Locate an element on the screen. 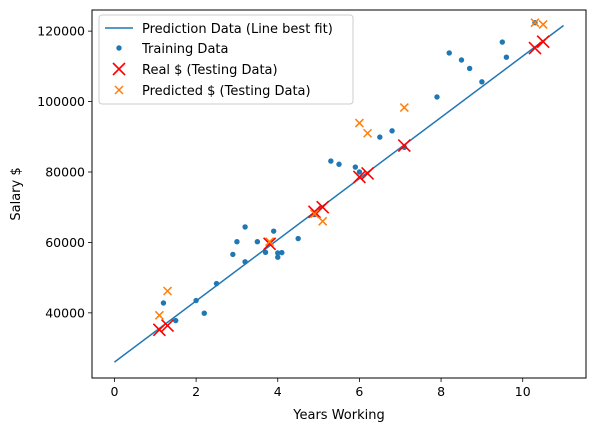 The height and width of the screenshot is (432, 597). y-tick-label: 60000 is located at coordinates (65, 242).